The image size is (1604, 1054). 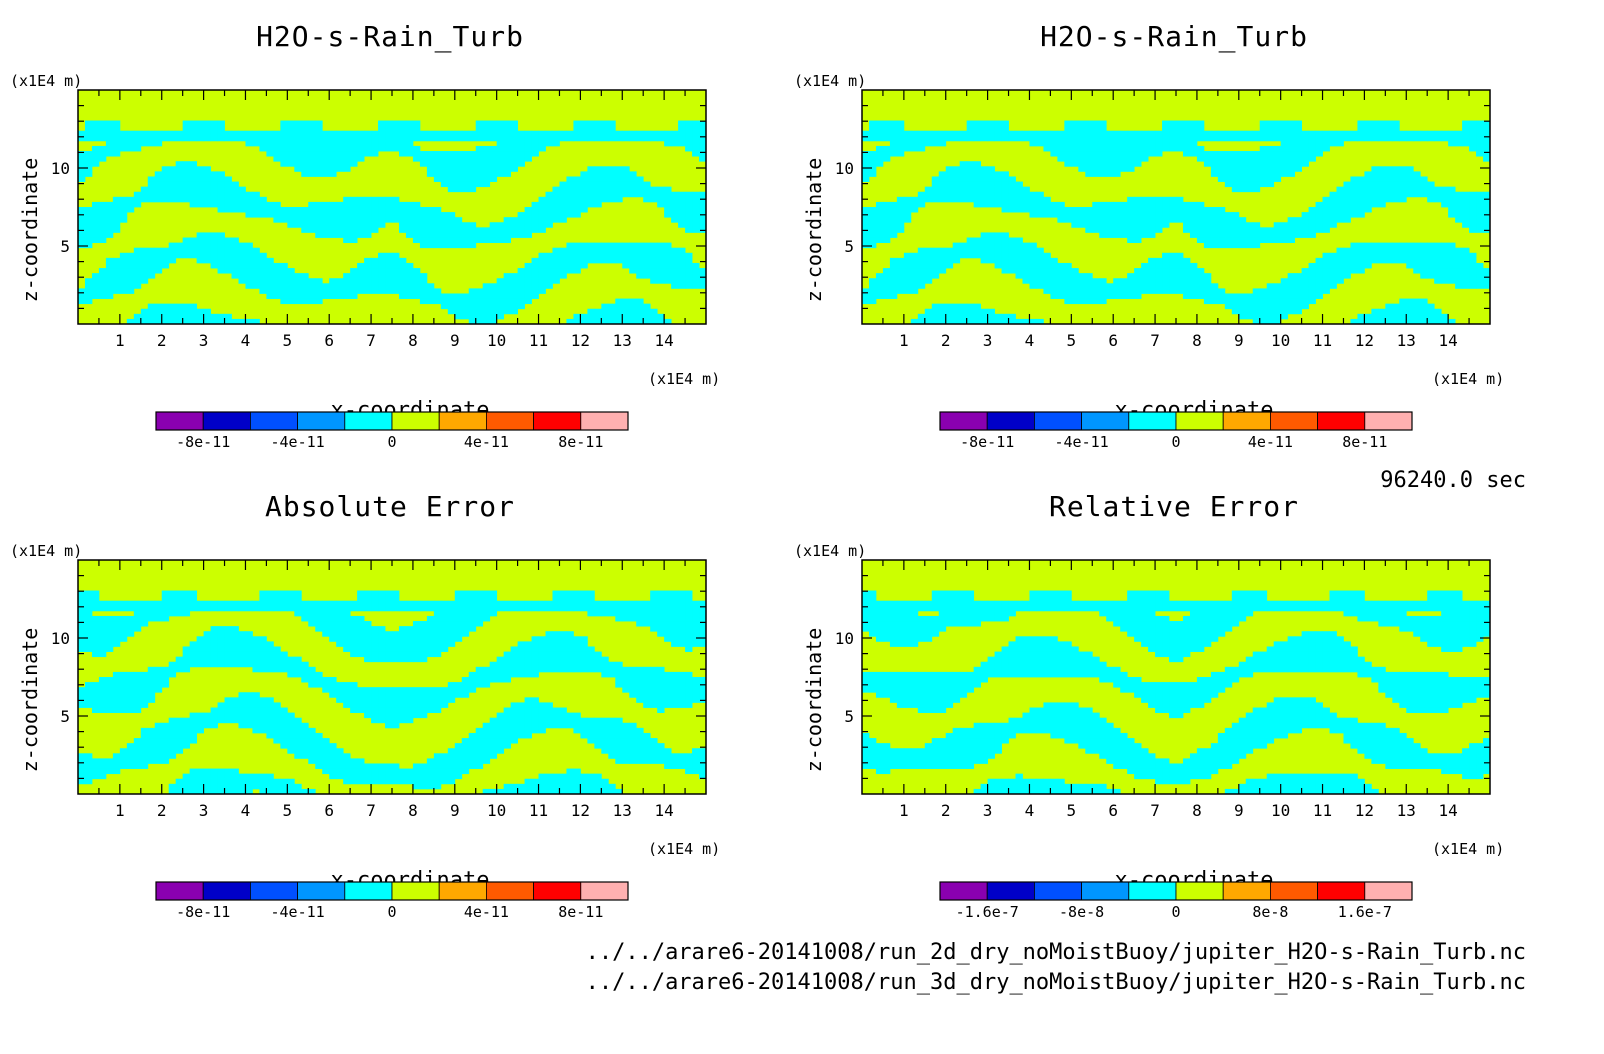 I want to click on x-tick-label: 14, so click(x=664, y=340).